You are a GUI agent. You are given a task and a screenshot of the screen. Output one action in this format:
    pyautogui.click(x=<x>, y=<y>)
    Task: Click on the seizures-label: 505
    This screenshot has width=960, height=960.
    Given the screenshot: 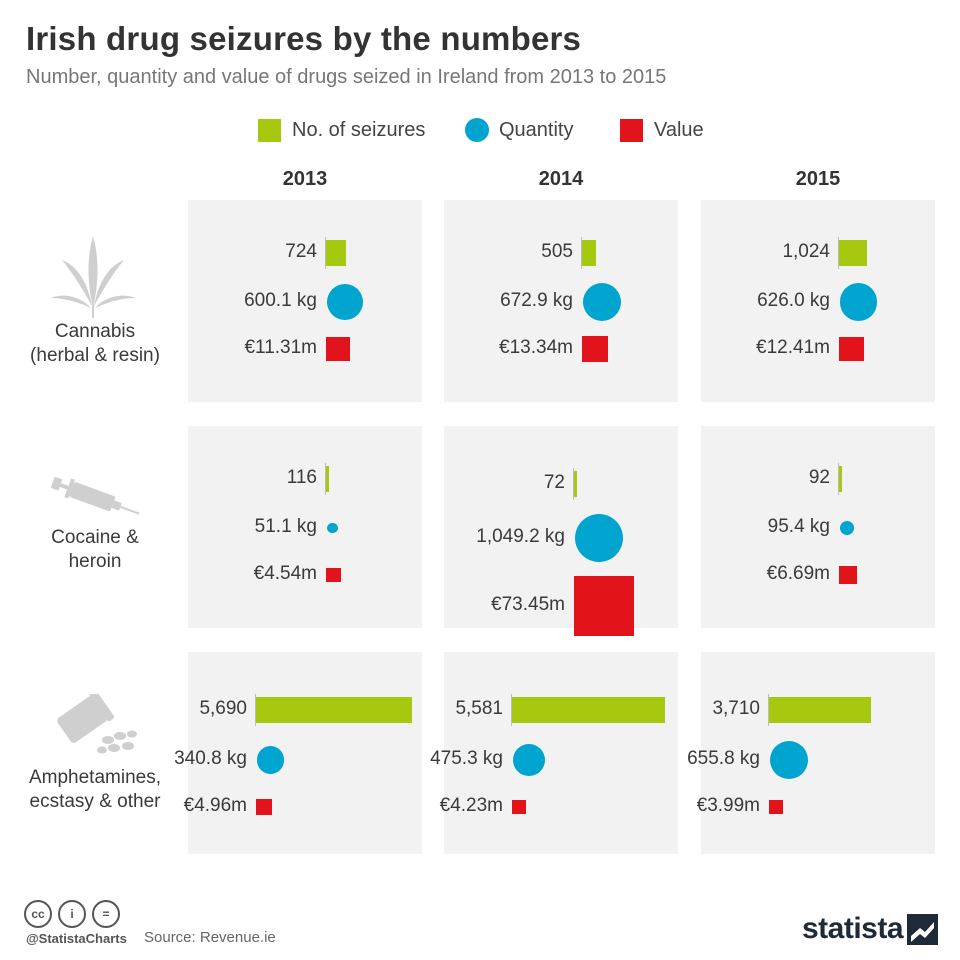 What is the action you would take?
    pyautogui.click(x=557, y=251)
    